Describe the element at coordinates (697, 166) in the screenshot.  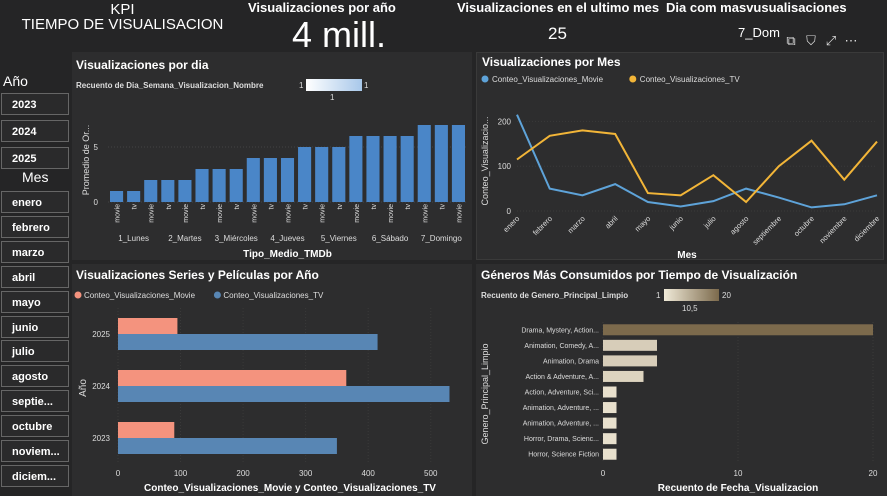
I see `chart2-series-line` at that location.